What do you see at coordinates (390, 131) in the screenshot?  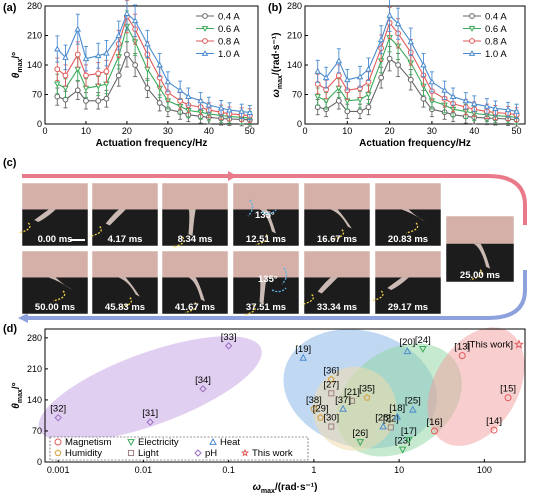 I see `x-tick-label: 20` at bounding box center [390, 131].